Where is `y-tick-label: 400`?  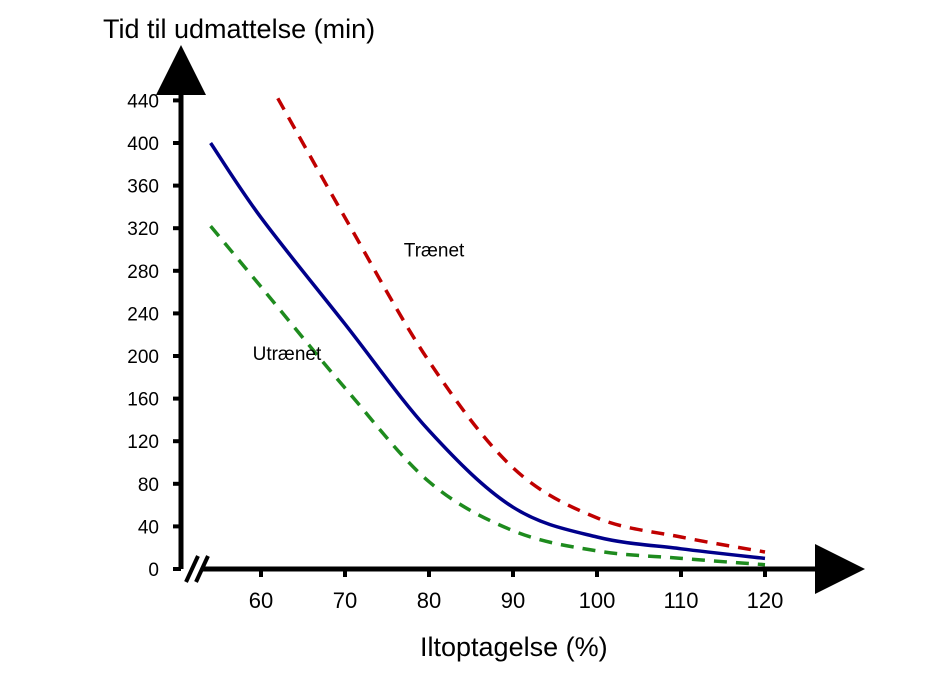 y-tick-label: 400 is located at coordinates (143, 144).